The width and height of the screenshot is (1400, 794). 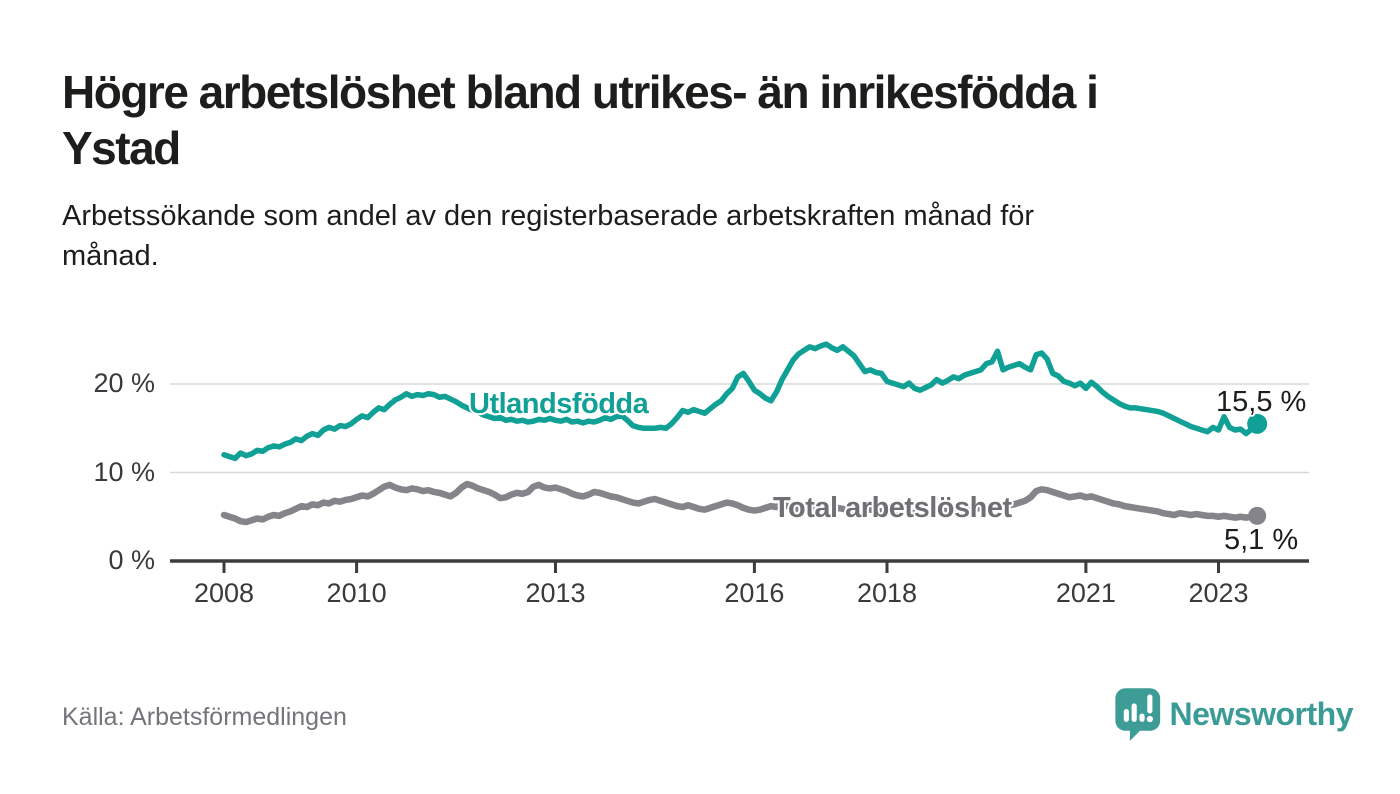 What do you see at coordinates (1218, 593) in the screenshot?
I see `x-tick-label: 2023` at bounding box center [1218, 593].